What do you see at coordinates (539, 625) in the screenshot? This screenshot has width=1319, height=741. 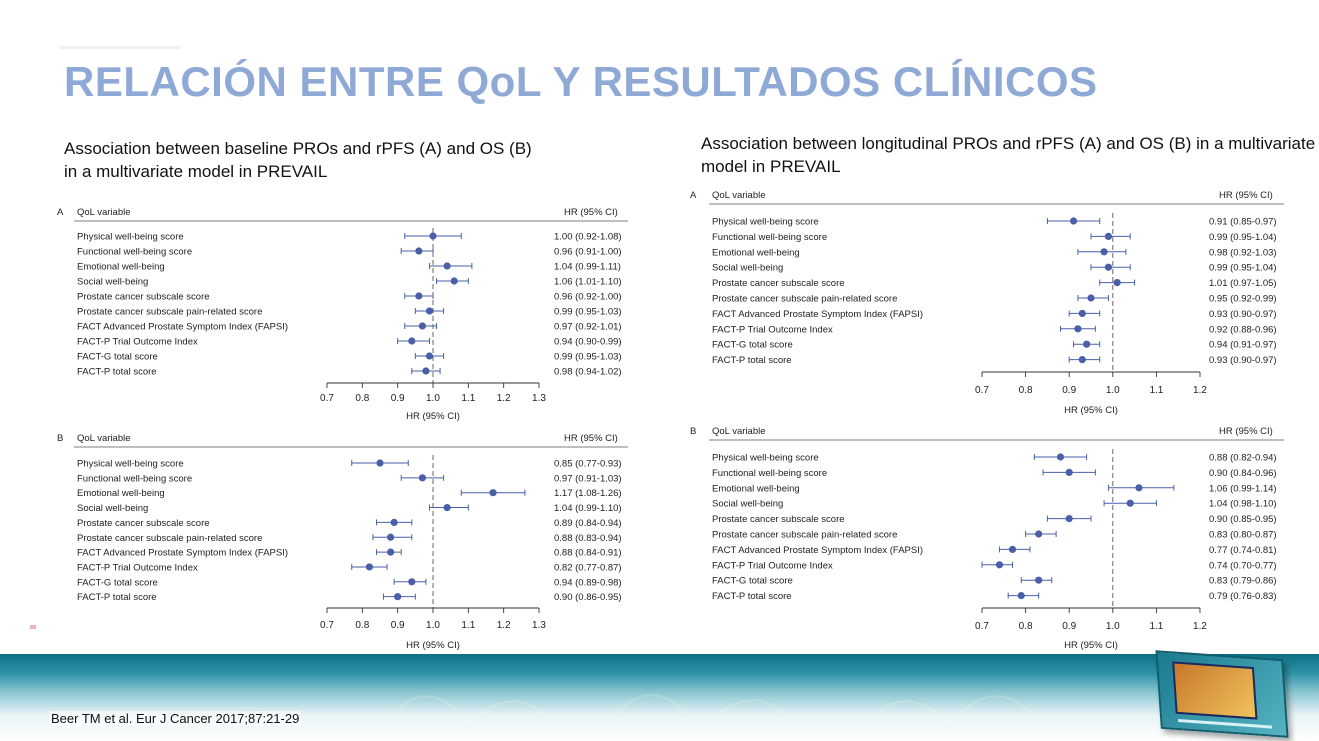 I see `x-tick-label: 1.3` at bounding box center [539, 625].